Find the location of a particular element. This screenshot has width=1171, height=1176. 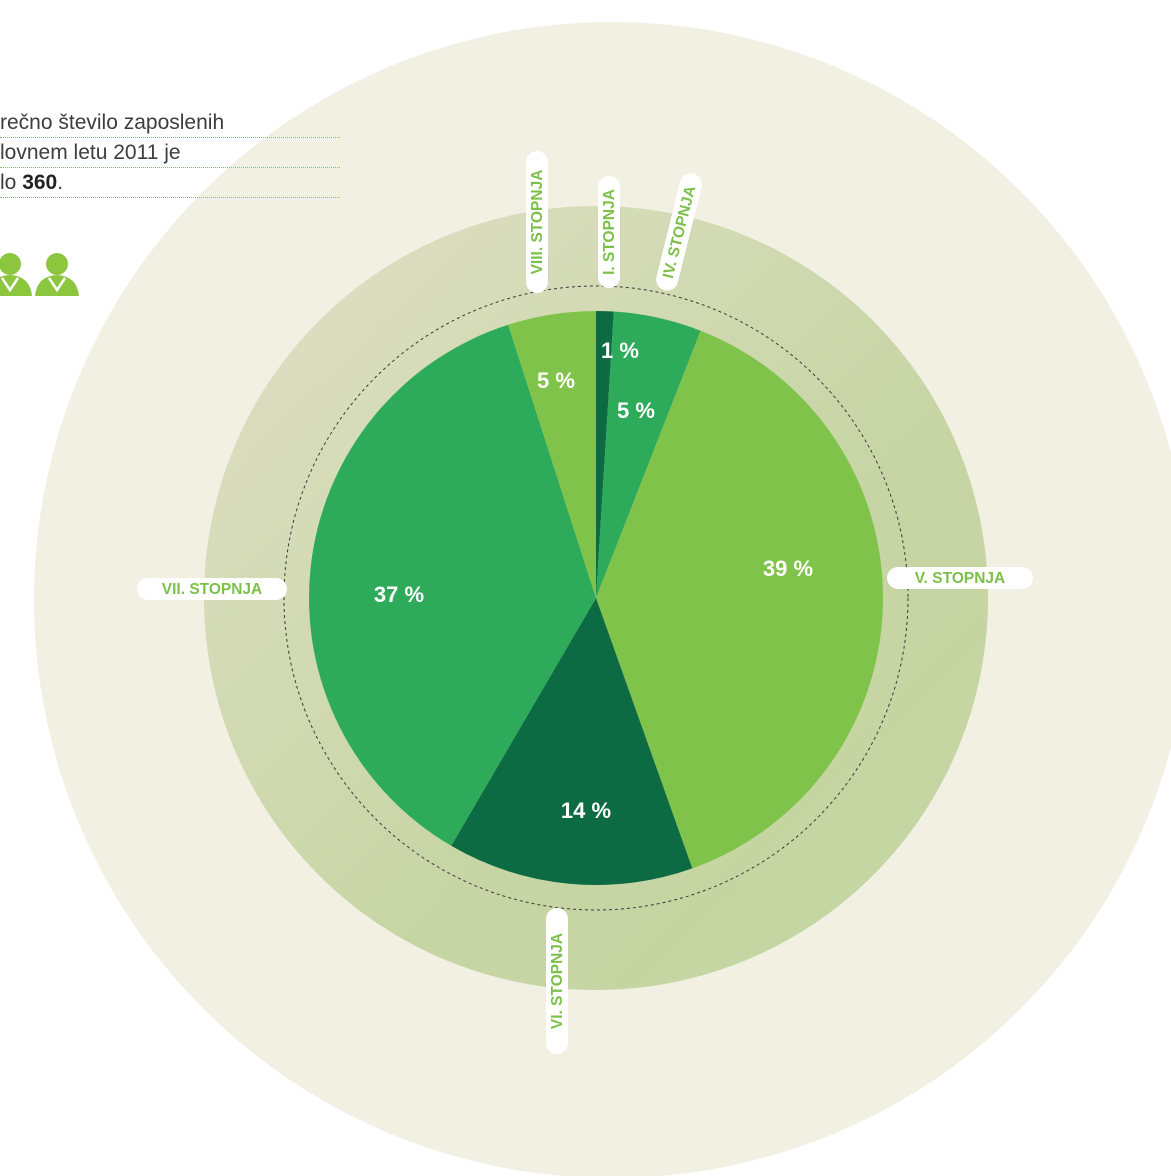

category-label-text: VIII. STOPNJA is located at coordinates (537, 222).